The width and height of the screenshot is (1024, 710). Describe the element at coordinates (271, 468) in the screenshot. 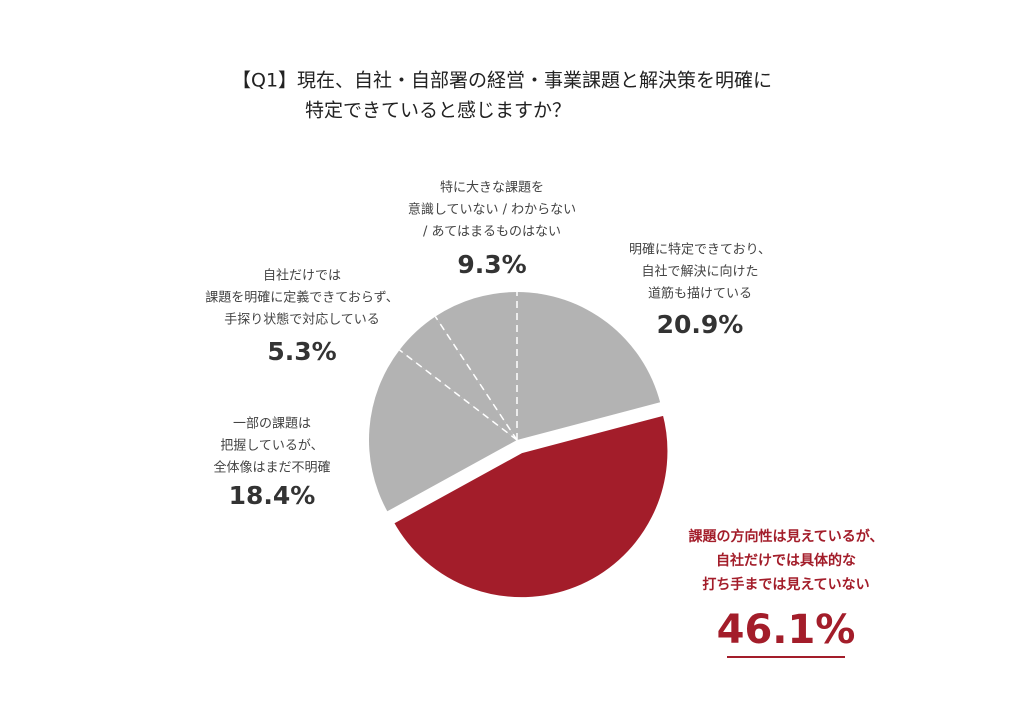

I see `slice-label: 全体像はまだ不明確` at that location.